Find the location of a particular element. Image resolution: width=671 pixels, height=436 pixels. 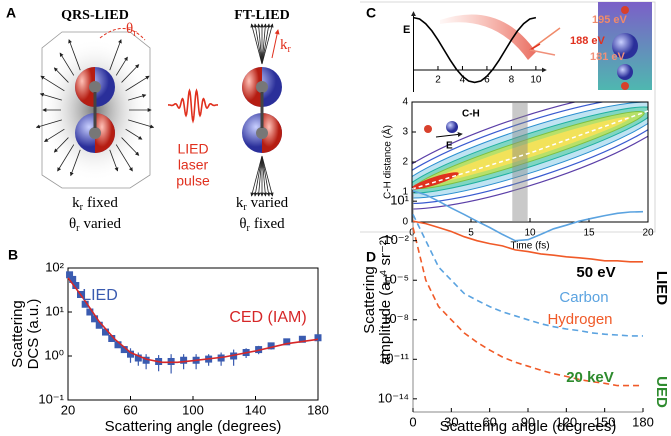

y-axis-label: DCS (a.u.) is located at coordinates (33, 334).